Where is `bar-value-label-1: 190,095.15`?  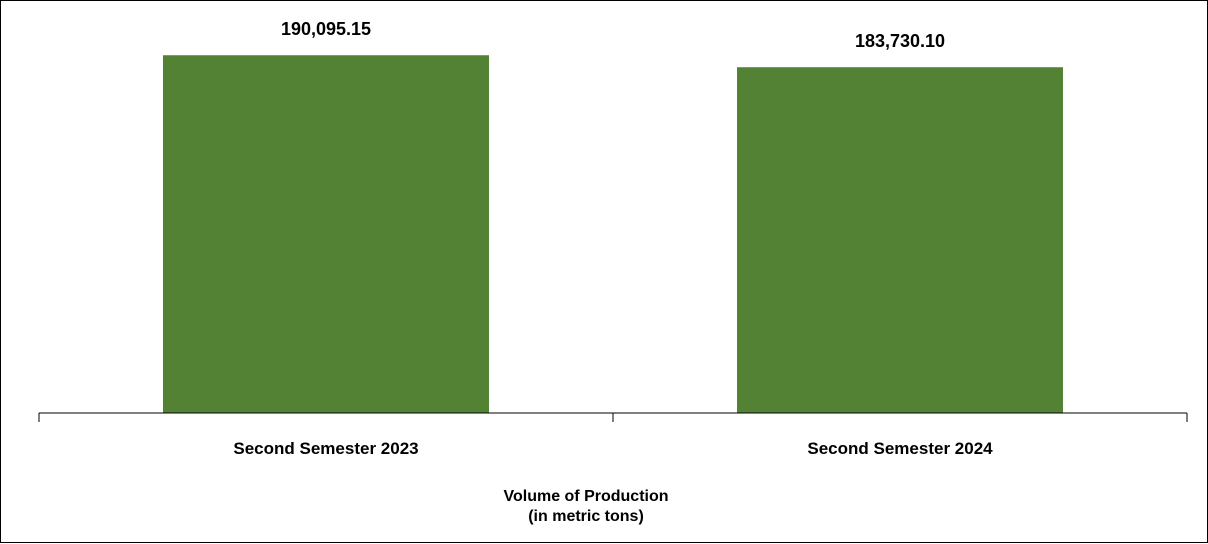
bar-value-label-1: 190,095.15 is located at coordinates (326, 29).